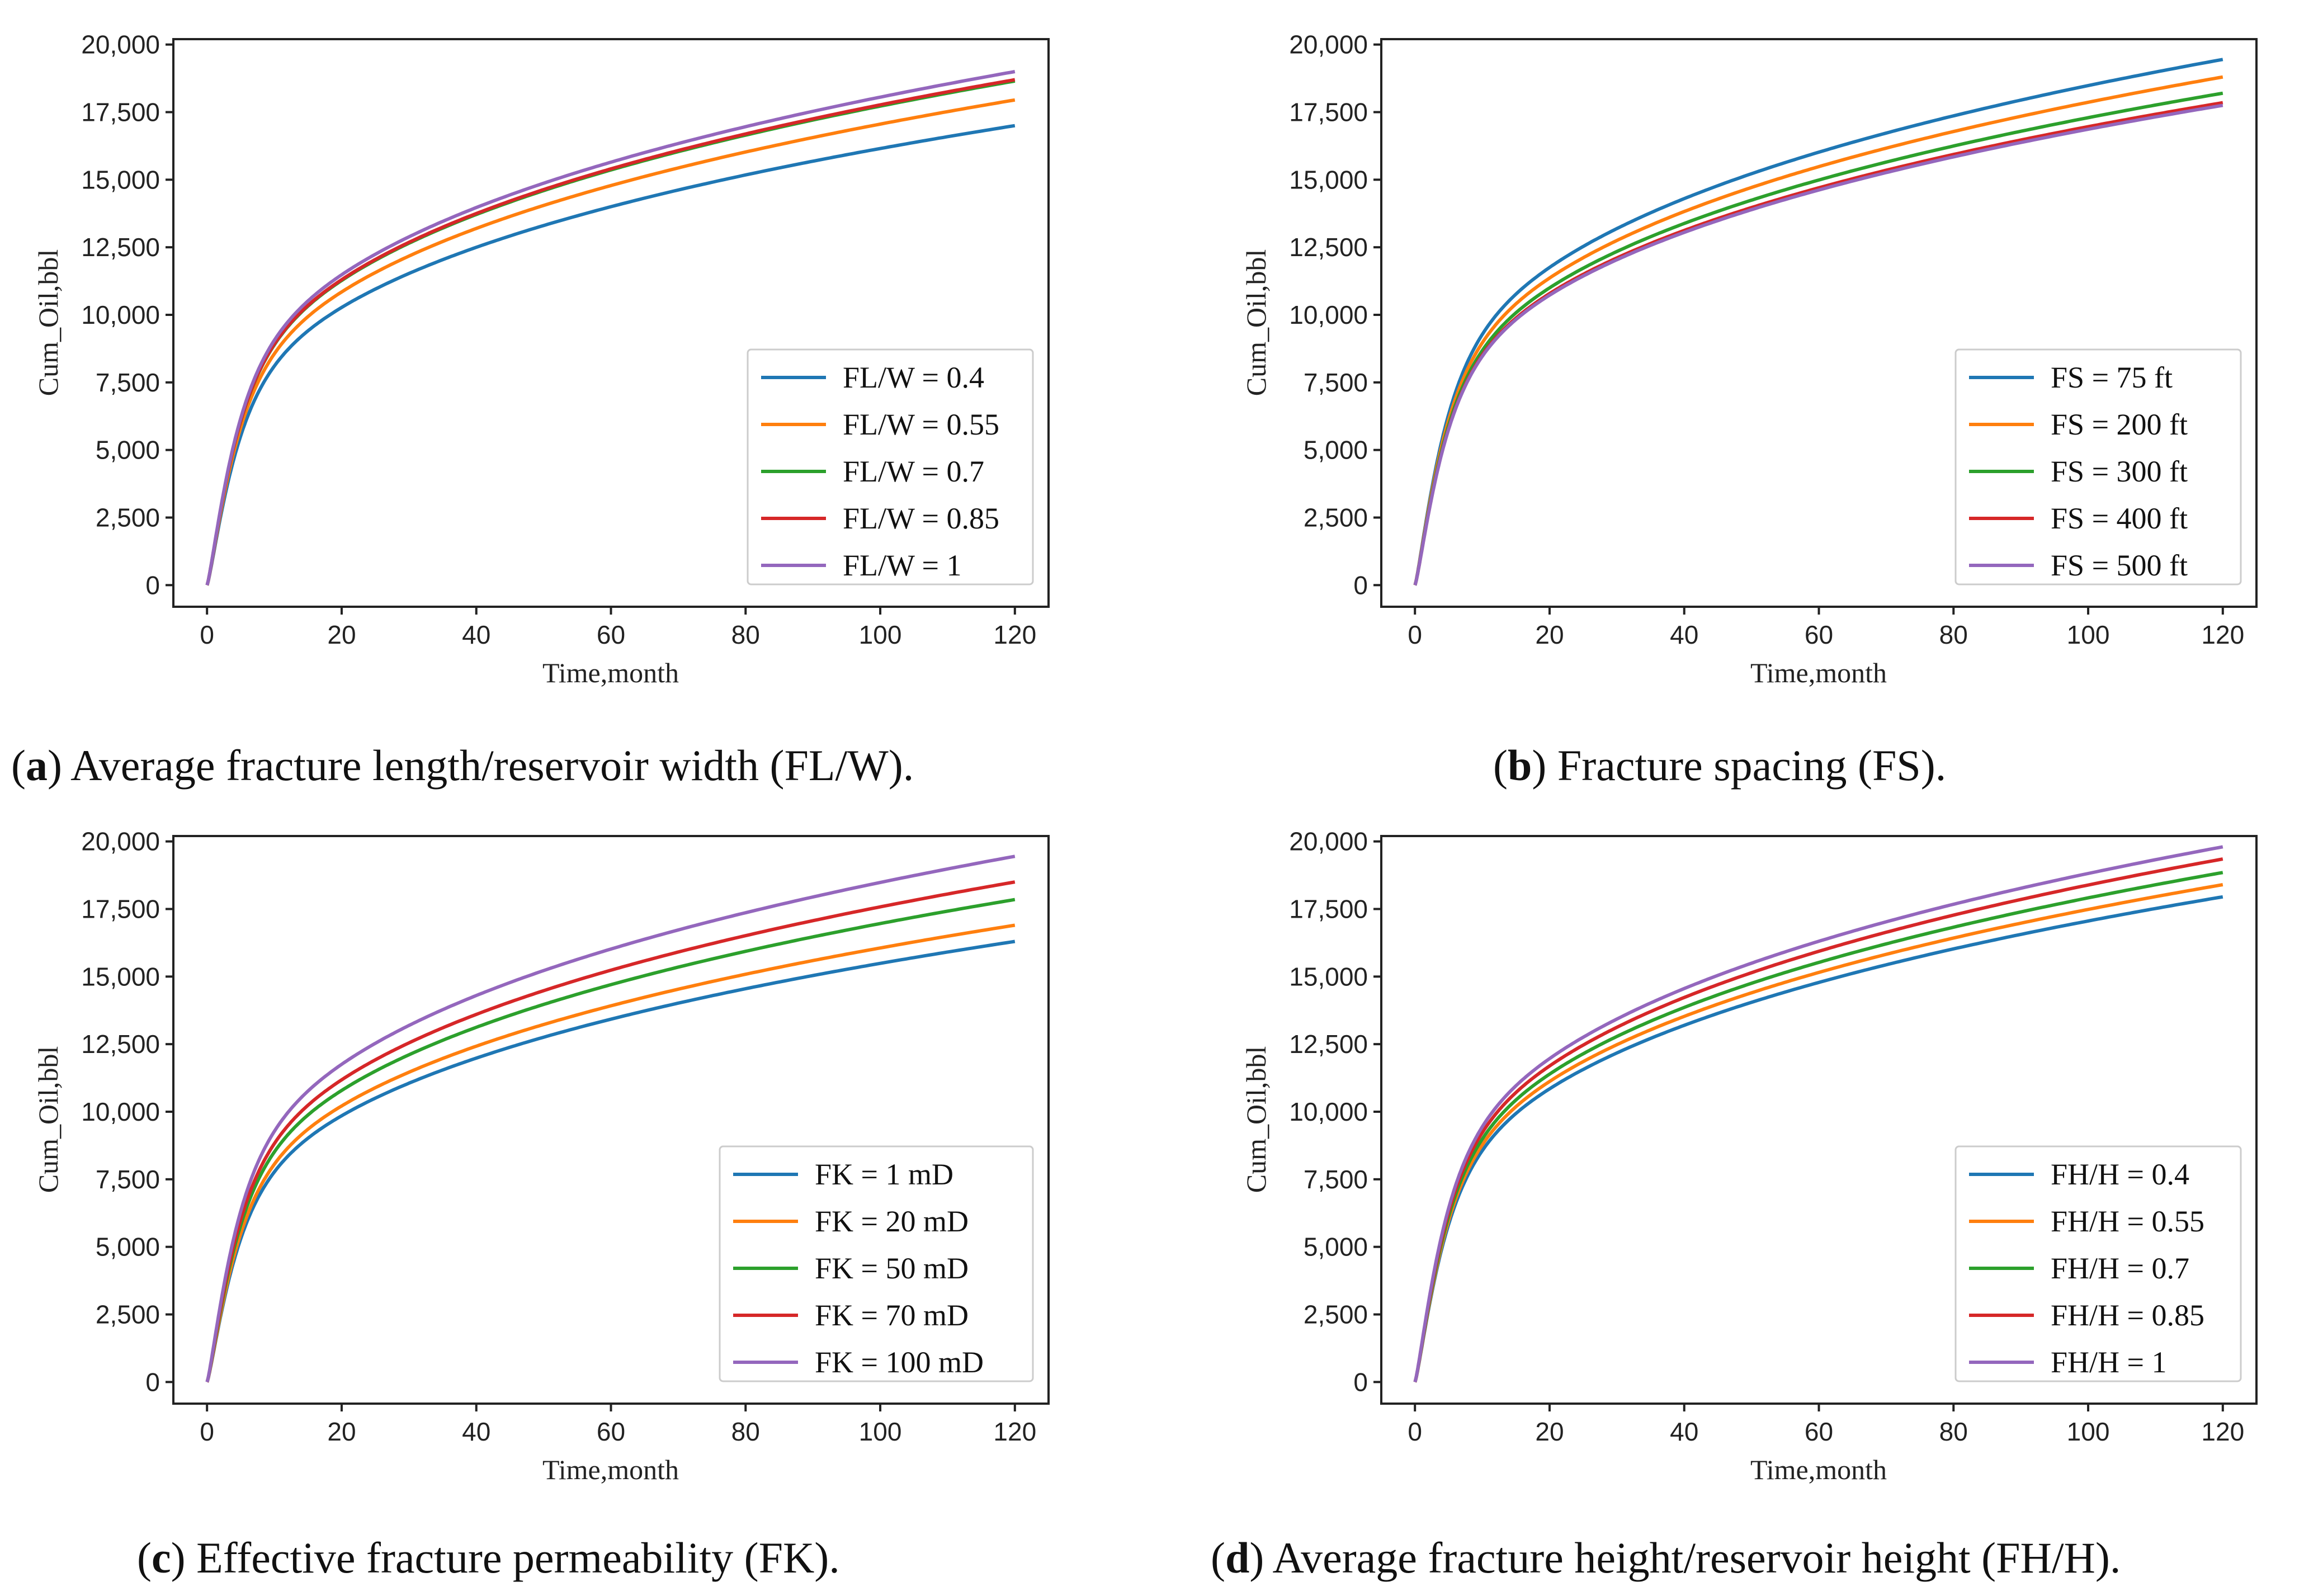 The width and height of the screenshot is (2304, 1596). What do you see at coordinates (2127, 1315) in the screenshot?
I see `legend-label: FH/H = 0.85` at bounding box center [2127, 1315].